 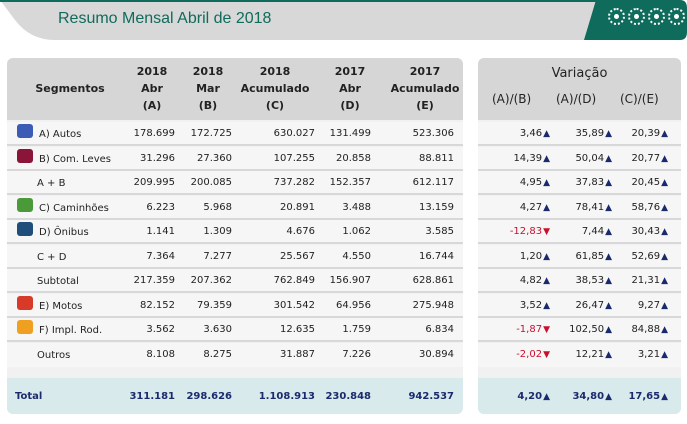 I want to click on segment-label: C + D, so click(x=52, y=257).